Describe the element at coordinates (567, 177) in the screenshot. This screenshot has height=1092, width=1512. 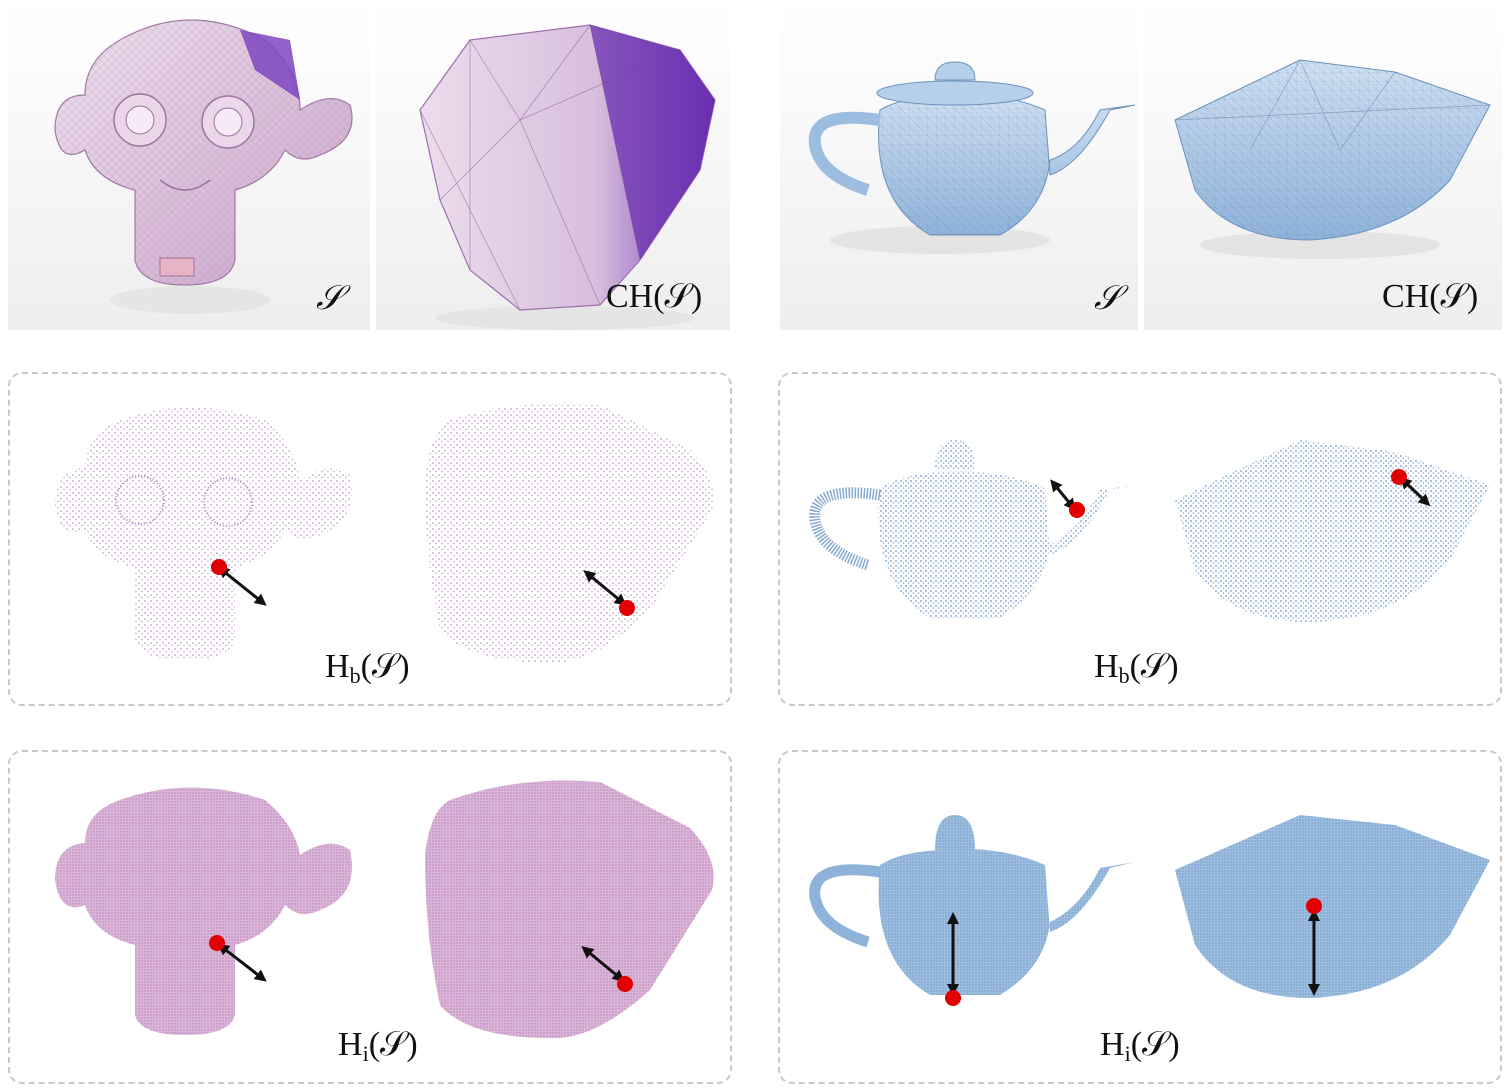
I see `monkey-hull` at that location.